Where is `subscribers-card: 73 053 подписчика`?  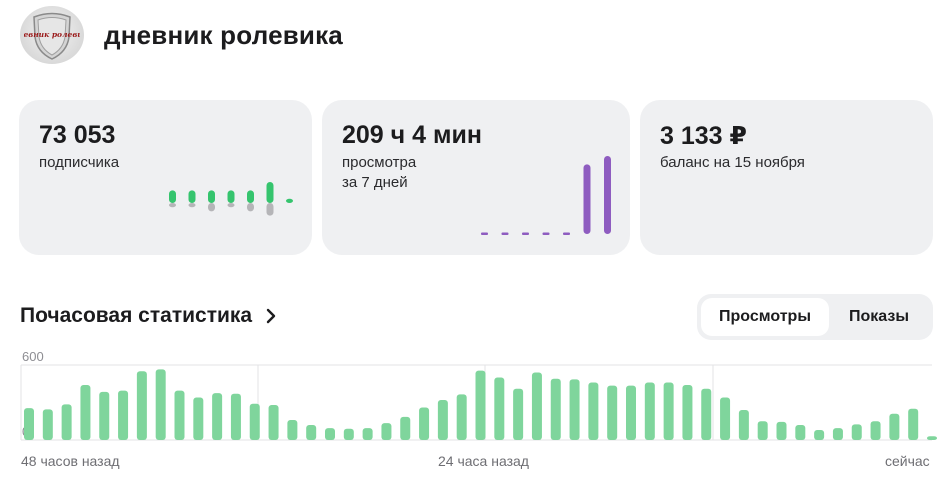
subscribers-card: 73 053 подписчика is located at coordinates (165, 177).